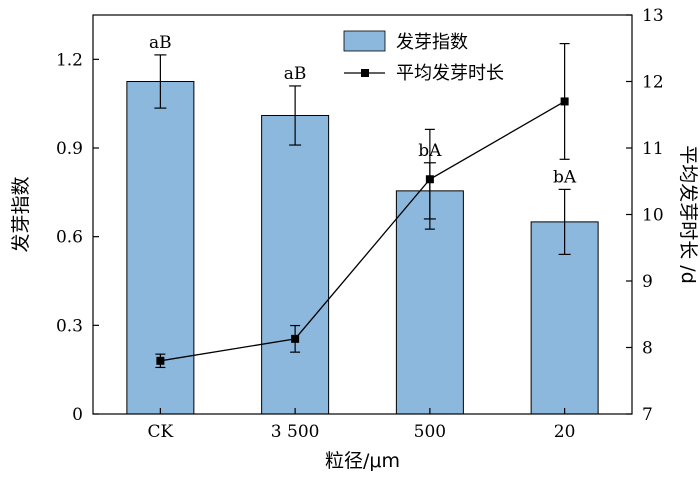  Describe the element at coordinates (688, 214) in the screenshot. I see `y-axis-right-title: 平均发芽时长 /d` at that location.